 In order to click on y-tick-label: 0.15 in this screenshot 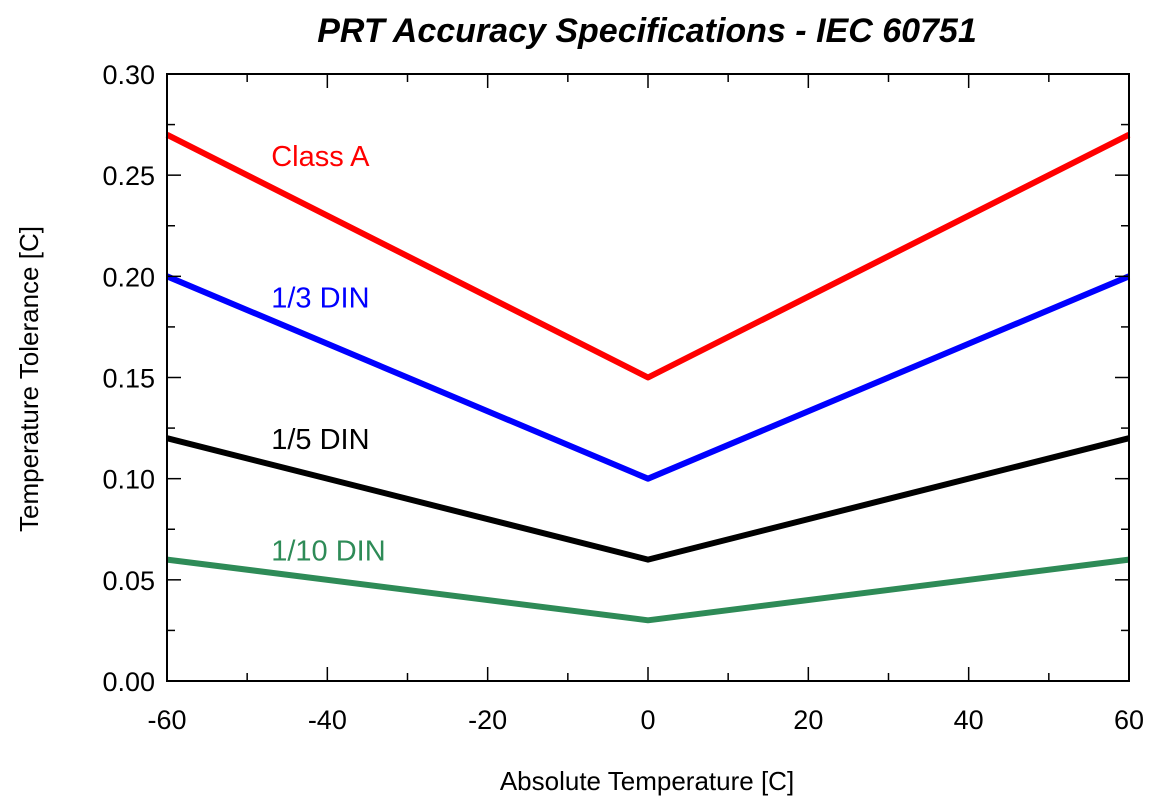, I will do `click(128, 379)`.